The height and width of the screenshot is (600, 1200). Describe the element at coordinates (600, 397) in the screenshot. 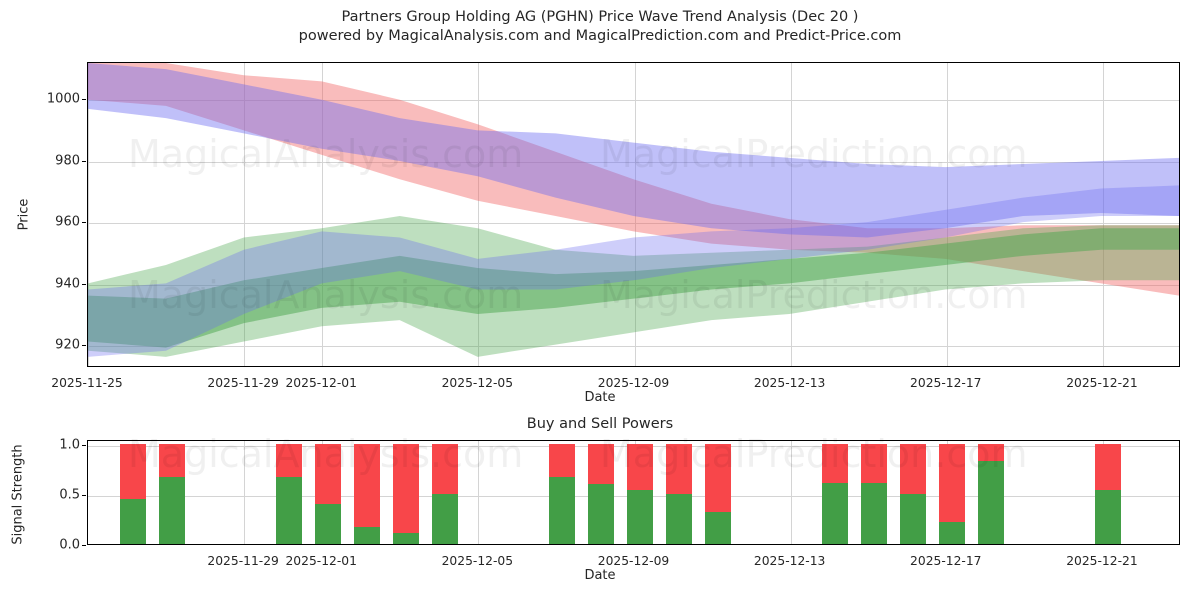

I see `price-x-axis-label: Date` at that location.